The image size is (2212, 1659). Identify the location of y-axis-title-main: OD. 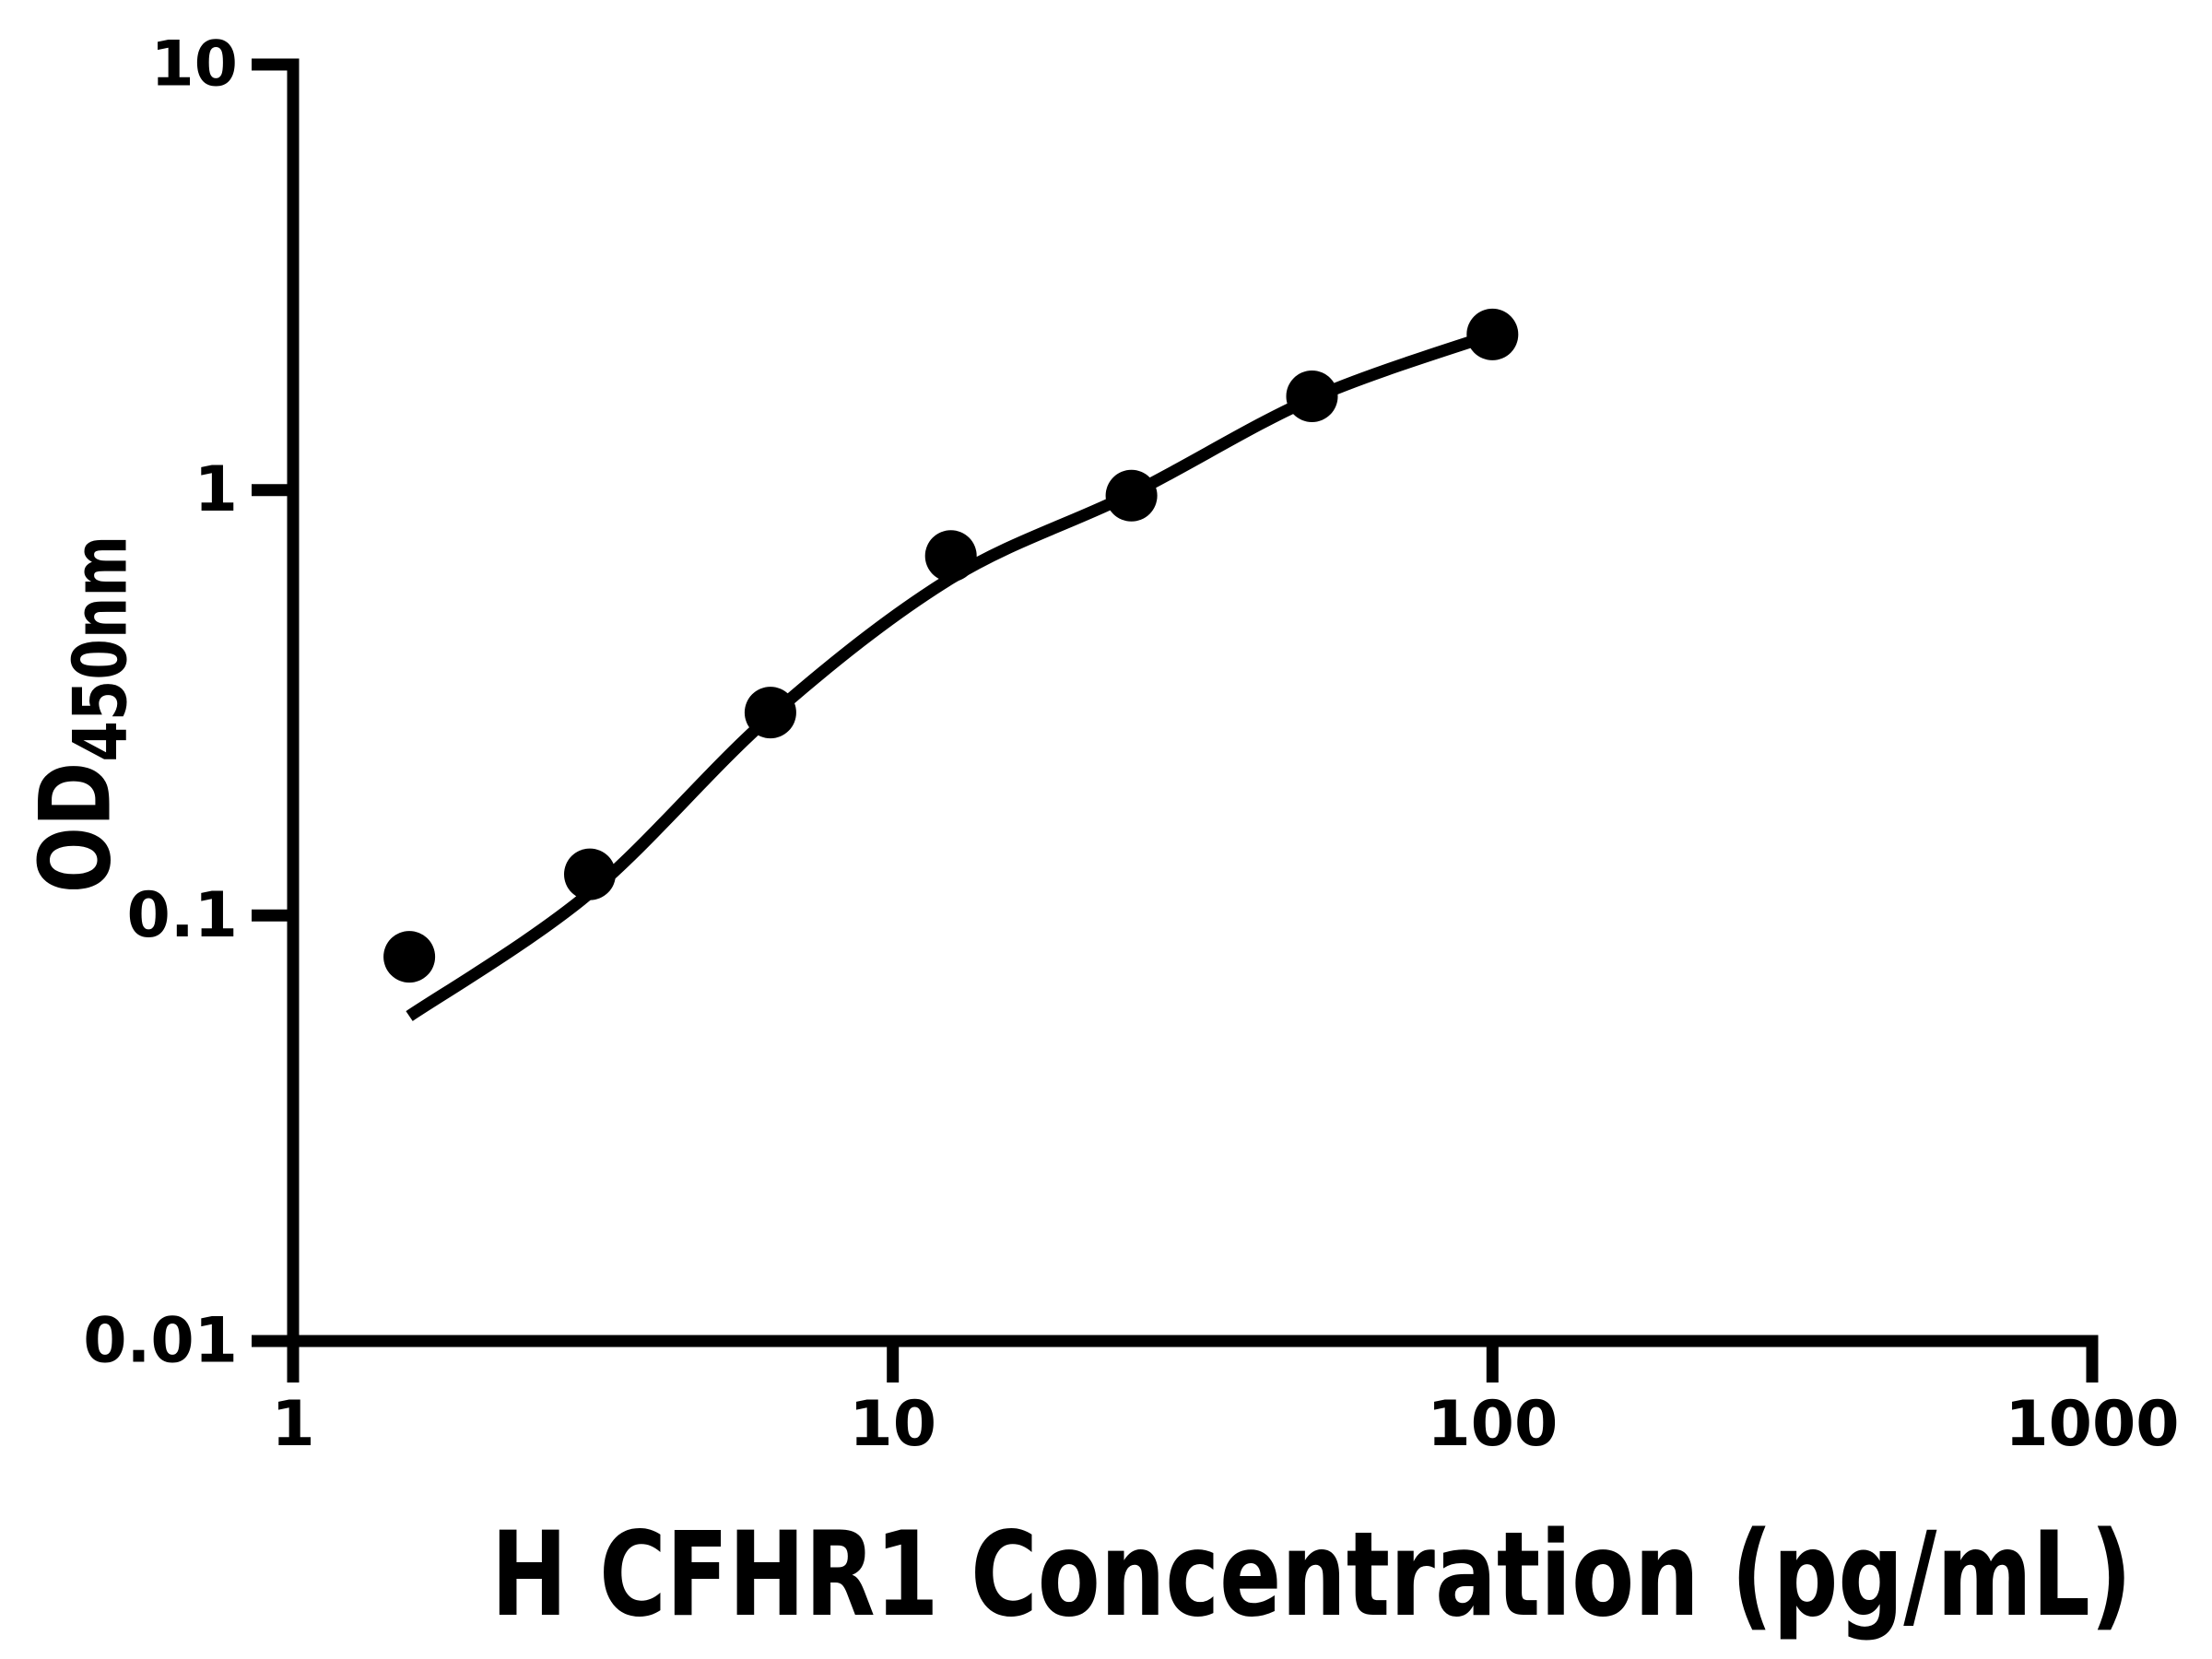
(75, 827).